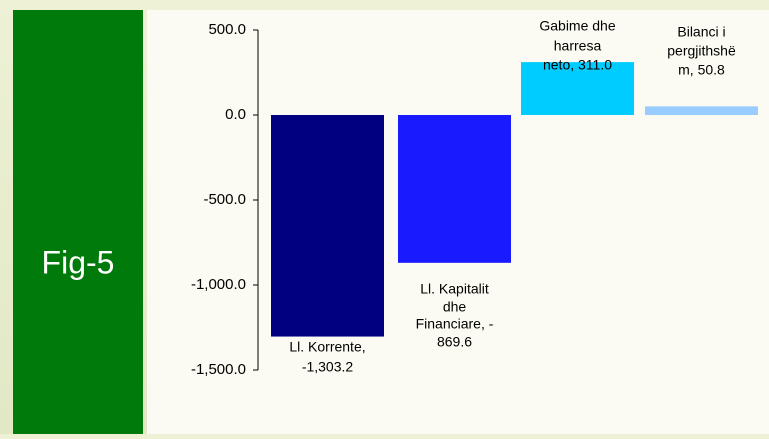  I want to click on y-tick-label: 0.0, so click(235, 114).